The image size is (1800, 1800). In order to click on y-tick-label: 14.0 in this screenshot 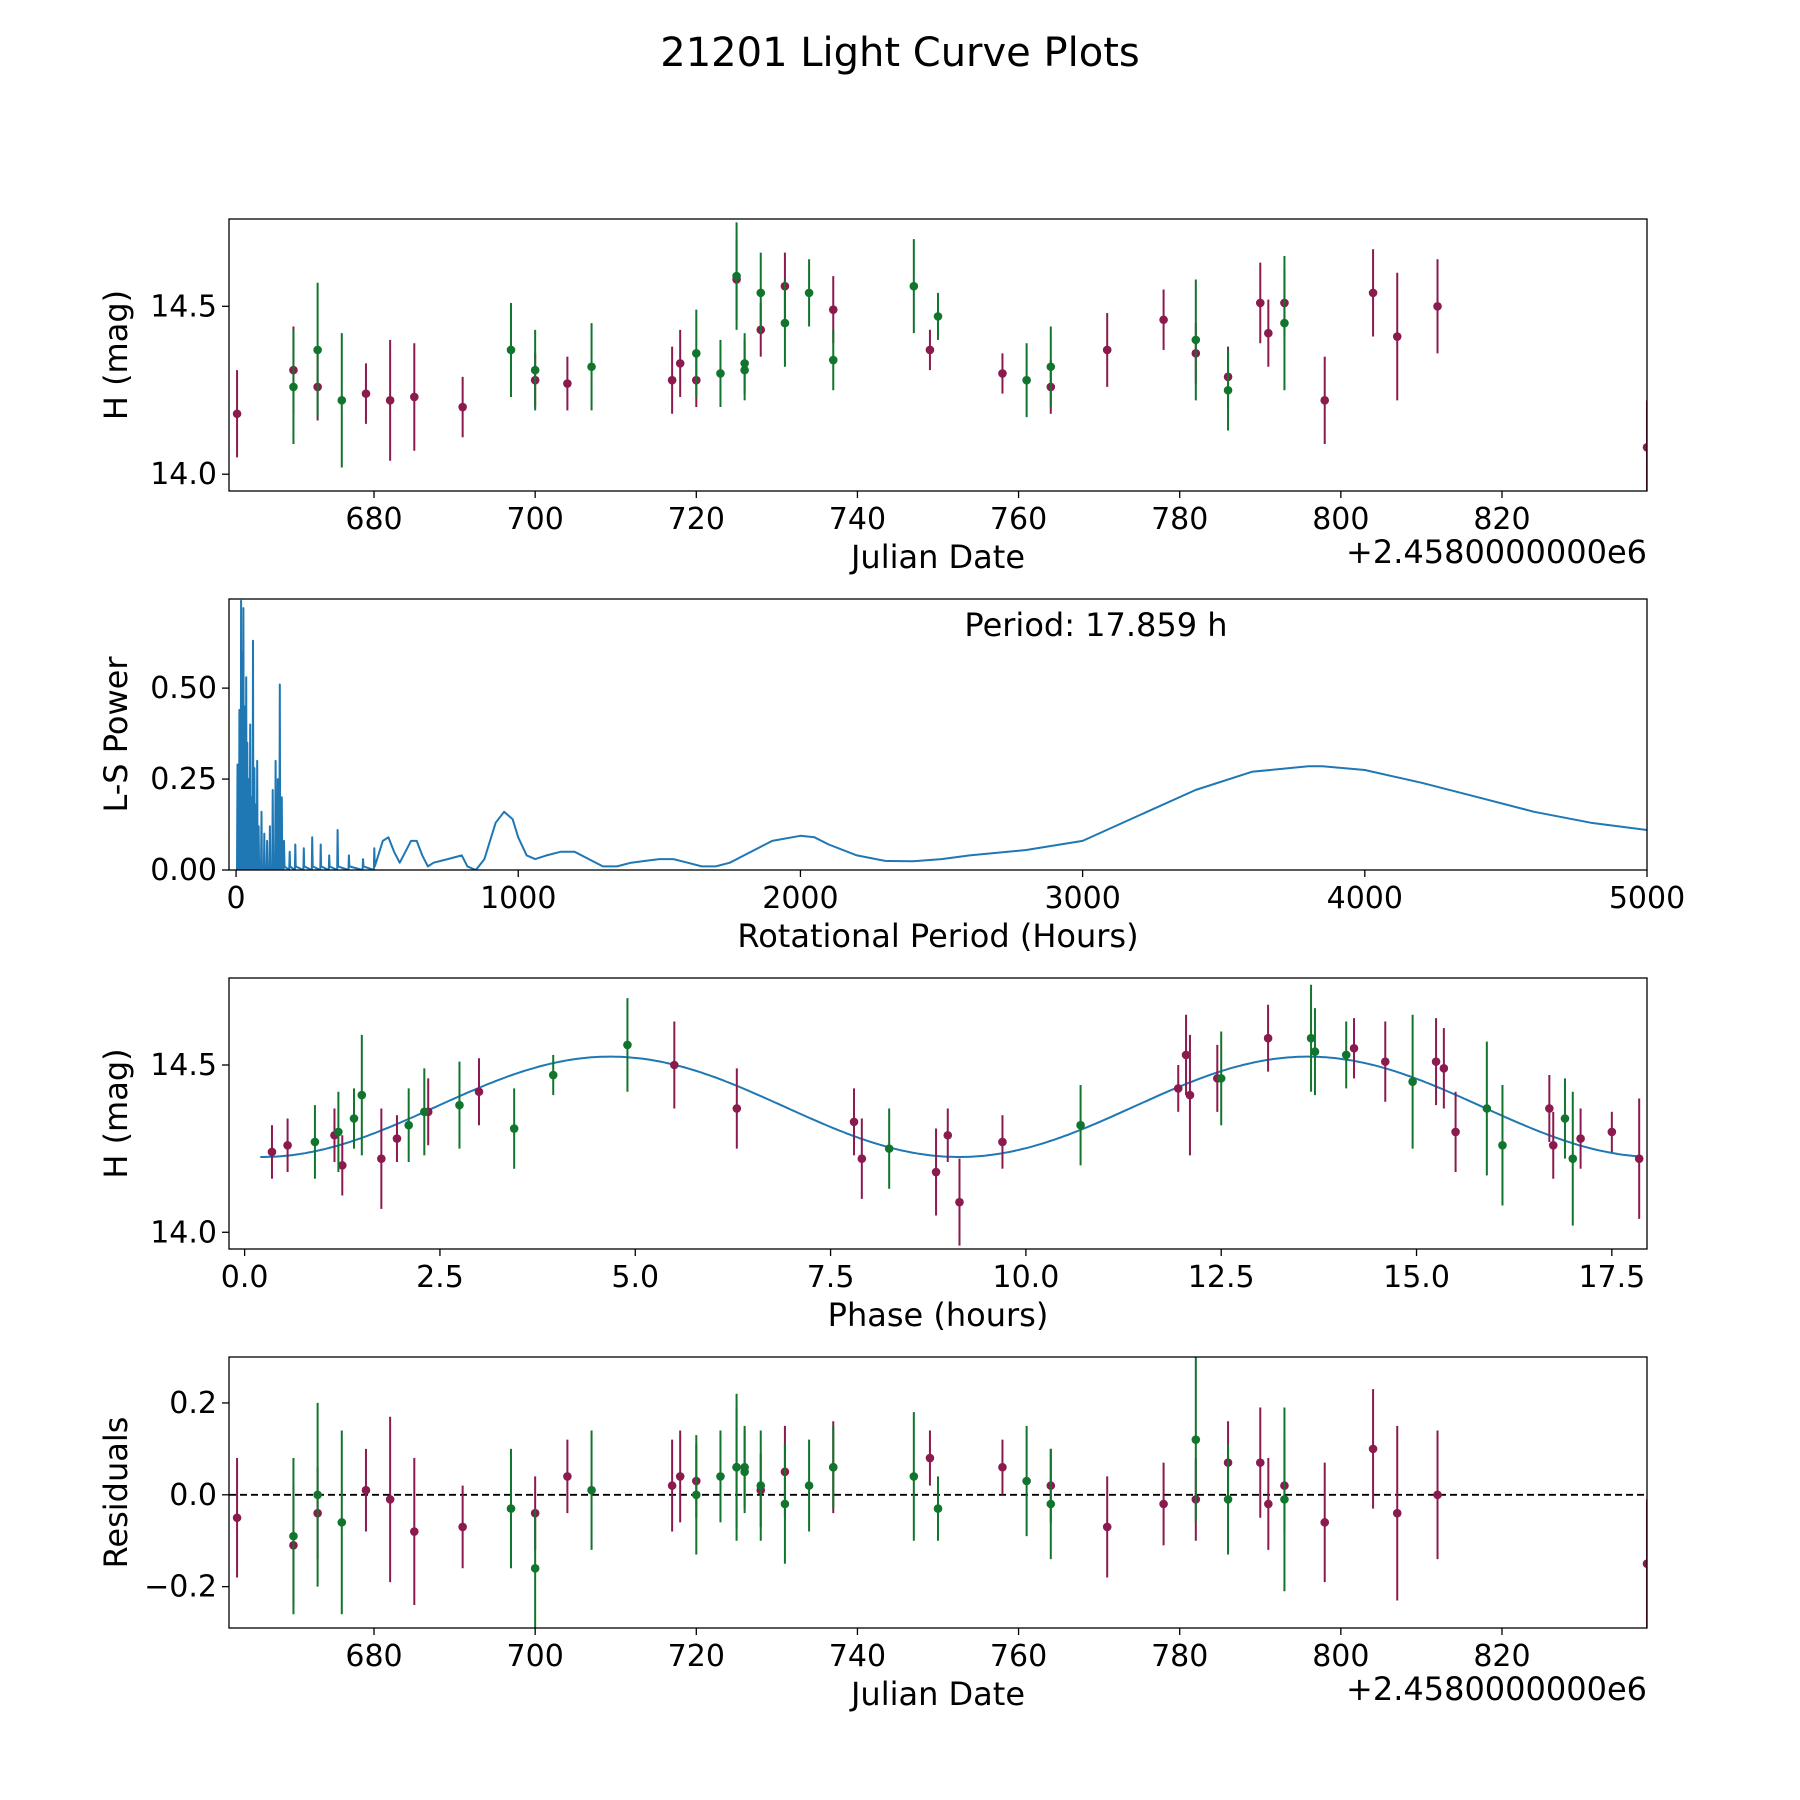, I will do `click(183, 1232)`.